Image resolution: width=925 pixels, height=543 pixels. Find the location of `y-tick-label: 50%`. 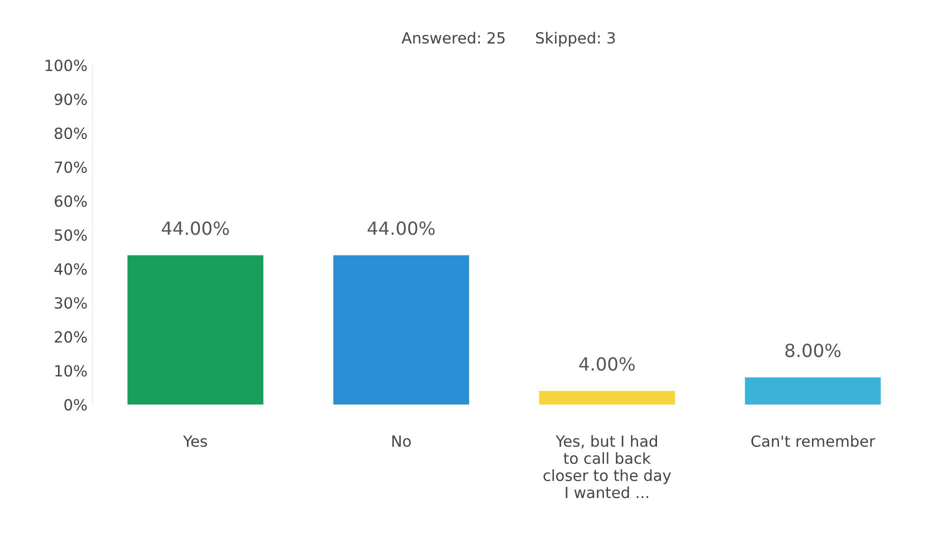

y-tick-label: 50% is located at coordinates (70, 235).